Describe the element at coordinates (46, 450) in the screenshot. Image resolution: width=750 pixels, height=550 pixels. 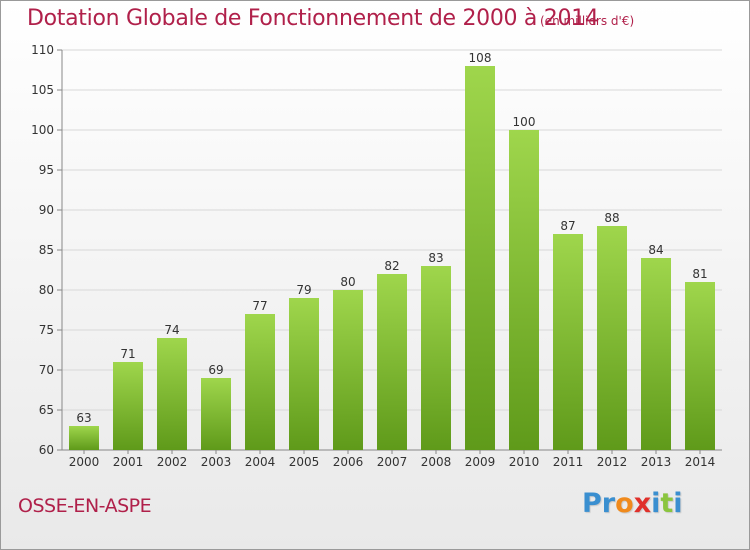
I see `y-tick-label: 60` at that location.